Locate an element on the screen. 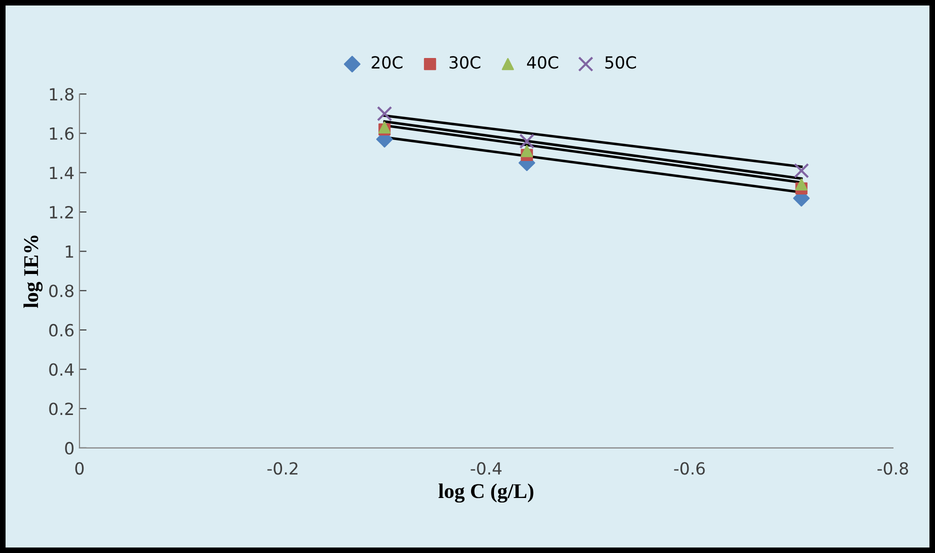 This screenshot has height=553, width=935. y-axis-title: log IE% is located at coordinates (33, 272).